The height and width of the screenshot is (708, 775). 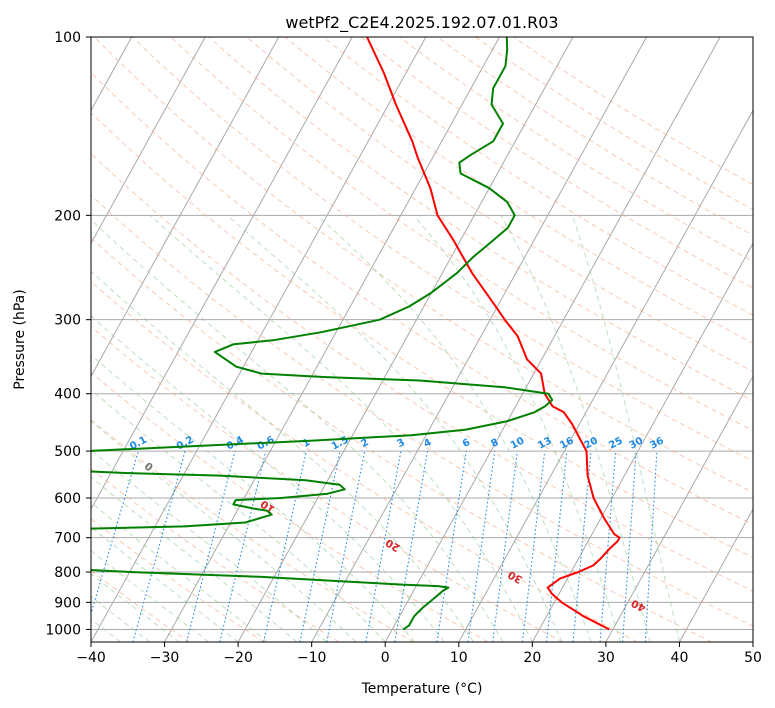 I want to click on y-tick-label: 500, so click(x=67, y=452).